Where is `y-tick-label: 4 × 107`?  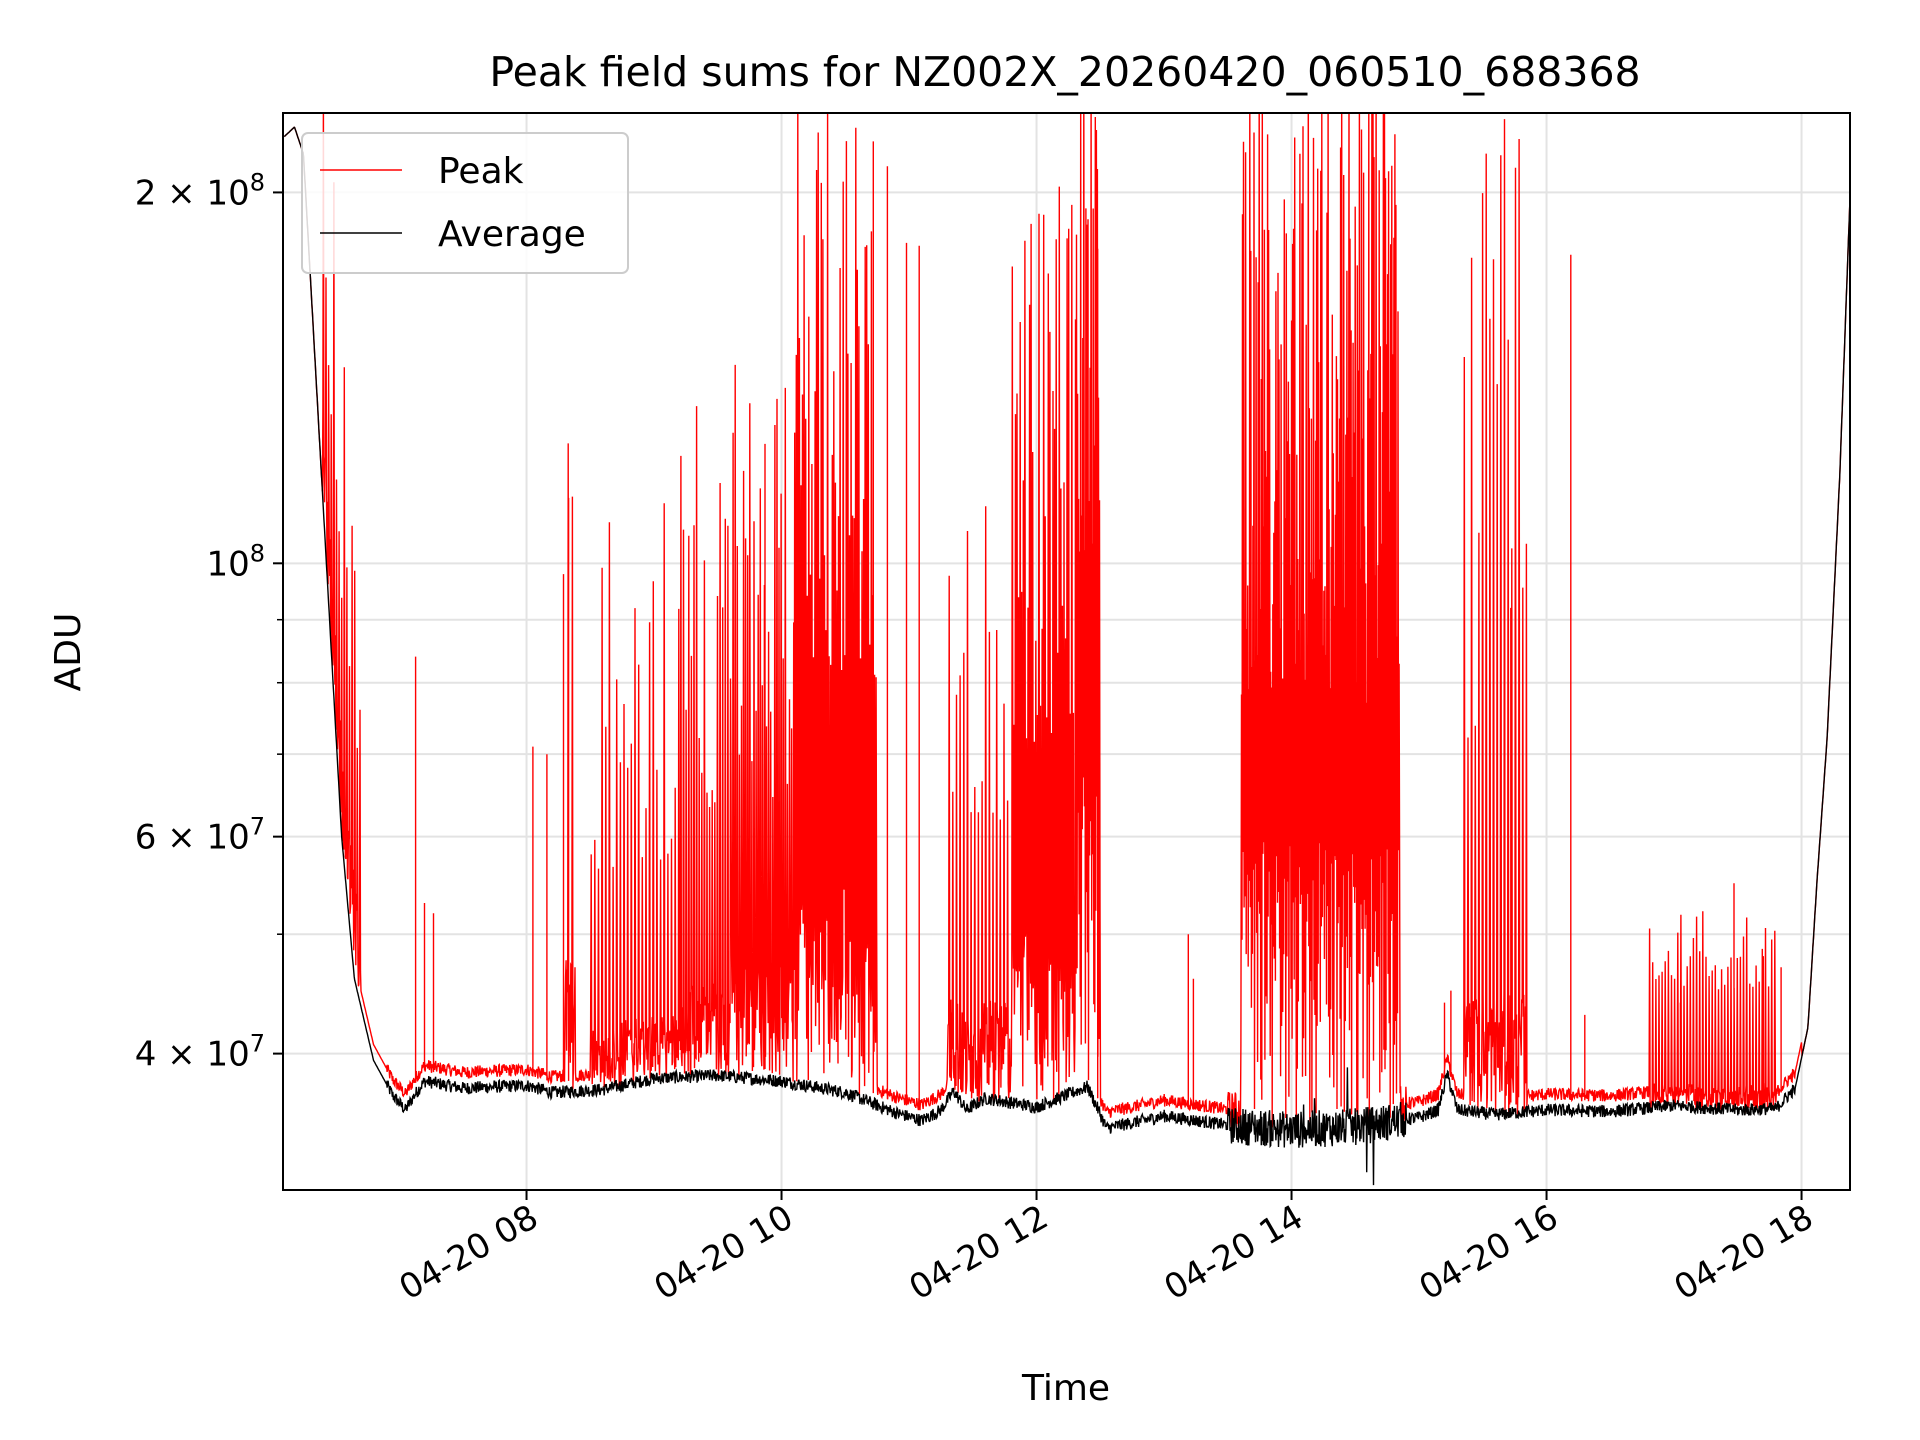
y-tick-label: 4 × 107 is located at coordinates (200, 1052).